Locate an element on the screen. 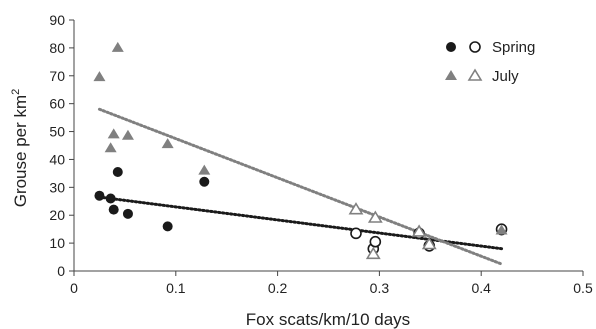 This screenshot has height=329, width=596. legend-spring-label: Spring is located at coordinates (513, 47).